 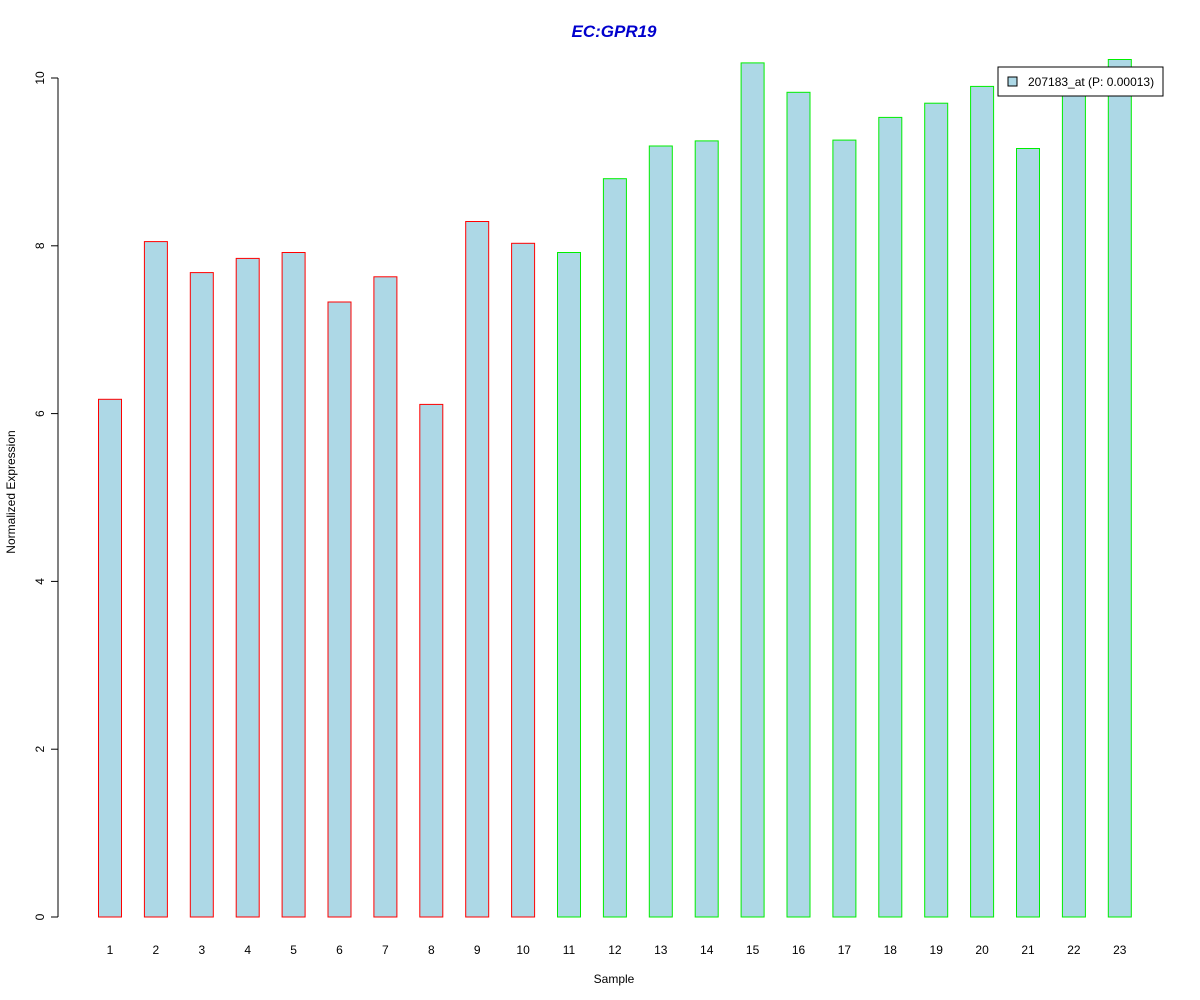 What do you see at coordinates (247, 950) in the screenshot?
I see `x-tick-label: 4` at bounding box center [247, 950].